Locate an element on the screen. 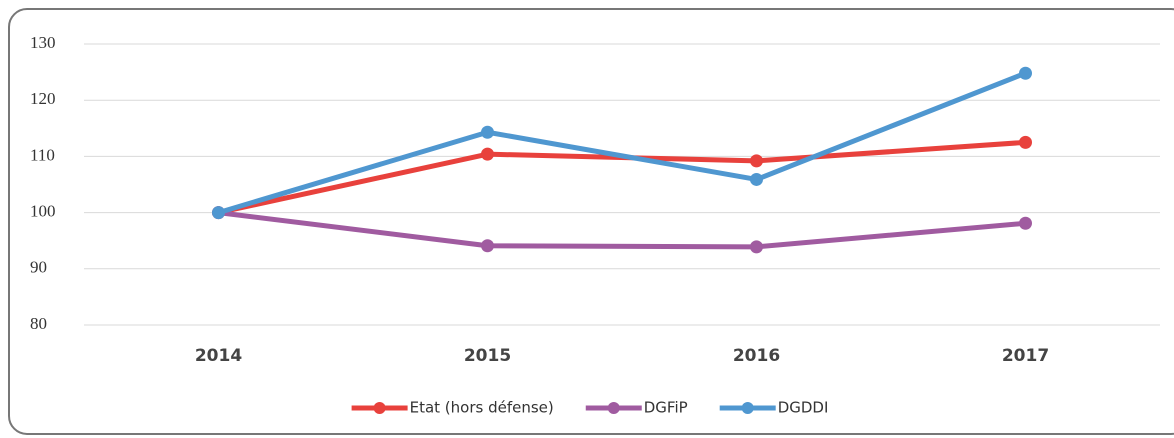 This screenshot has height=438, width=1174. x-tick-label: 2014 is located at coordinates (218, 356).